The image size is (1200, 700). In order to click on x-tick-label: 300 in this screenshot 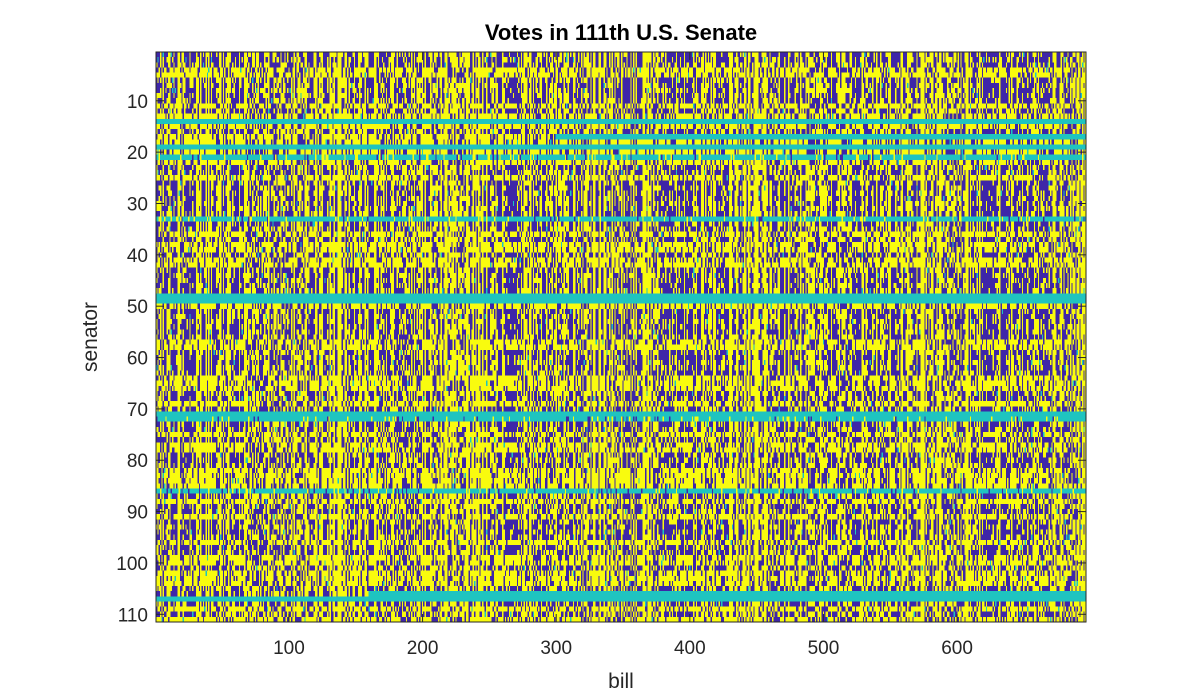, I will do `click(556, 648)`.